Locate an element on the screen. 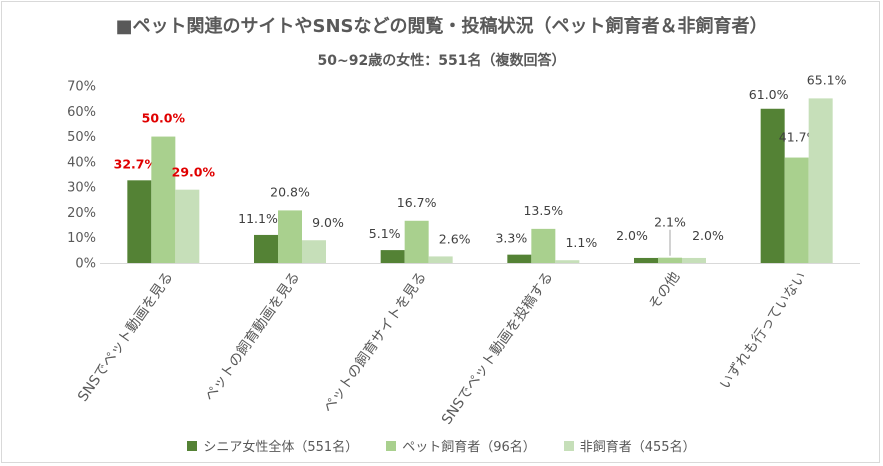 Image resolution: width=883 pixels, height=466 pixels. data-label: 9.0% is located at coordinates (328, 222).